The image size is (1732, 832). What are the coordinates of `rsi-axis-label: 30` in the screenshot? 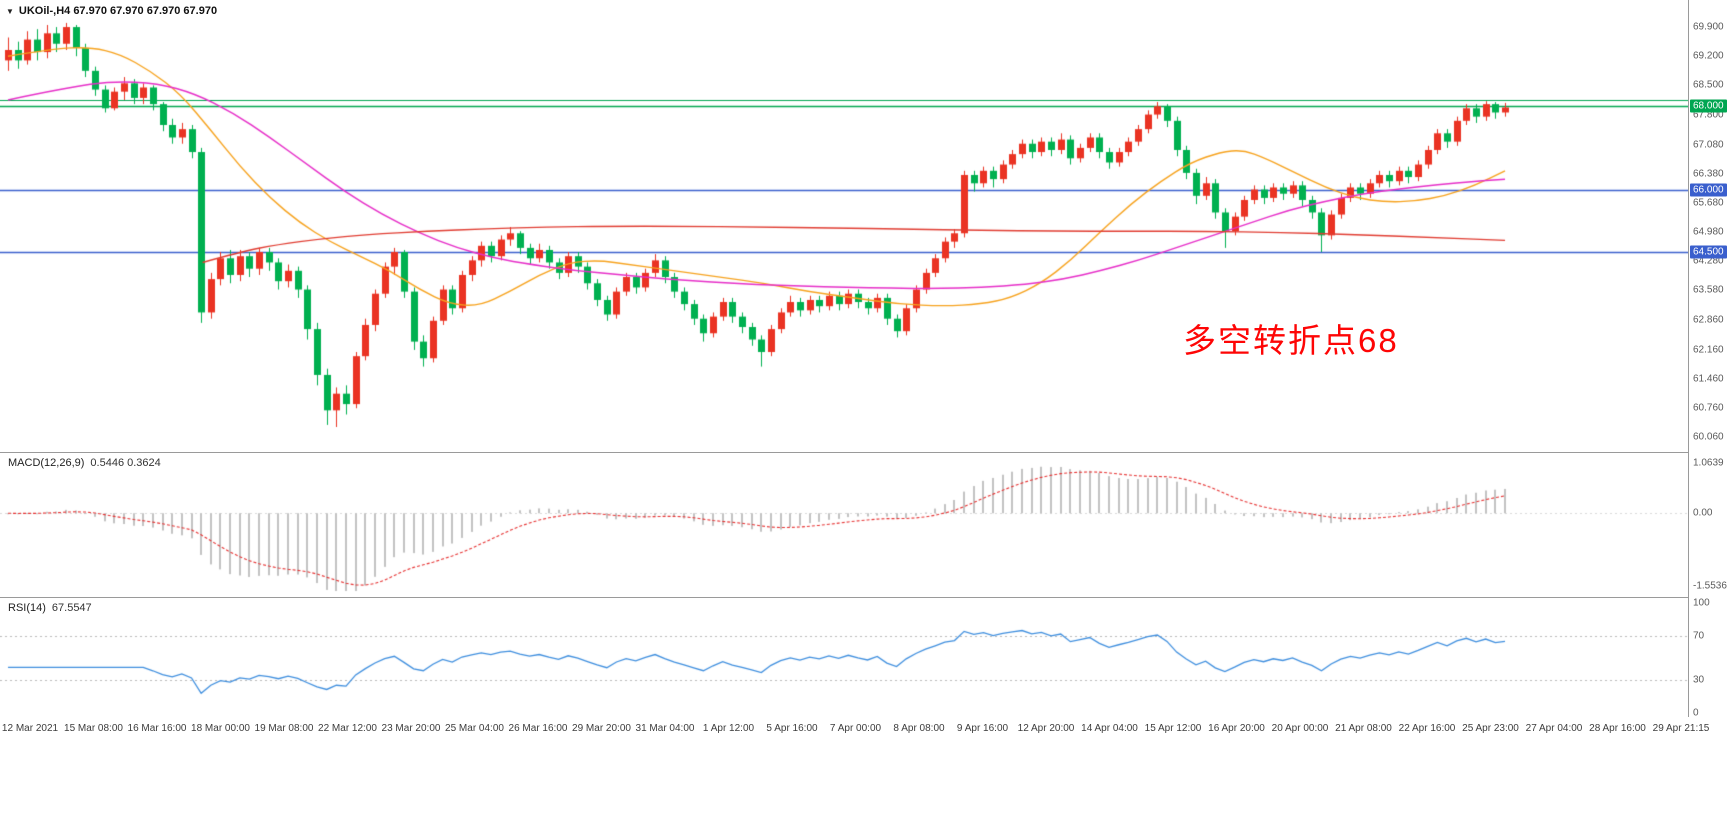 It's located at (1699, 680).